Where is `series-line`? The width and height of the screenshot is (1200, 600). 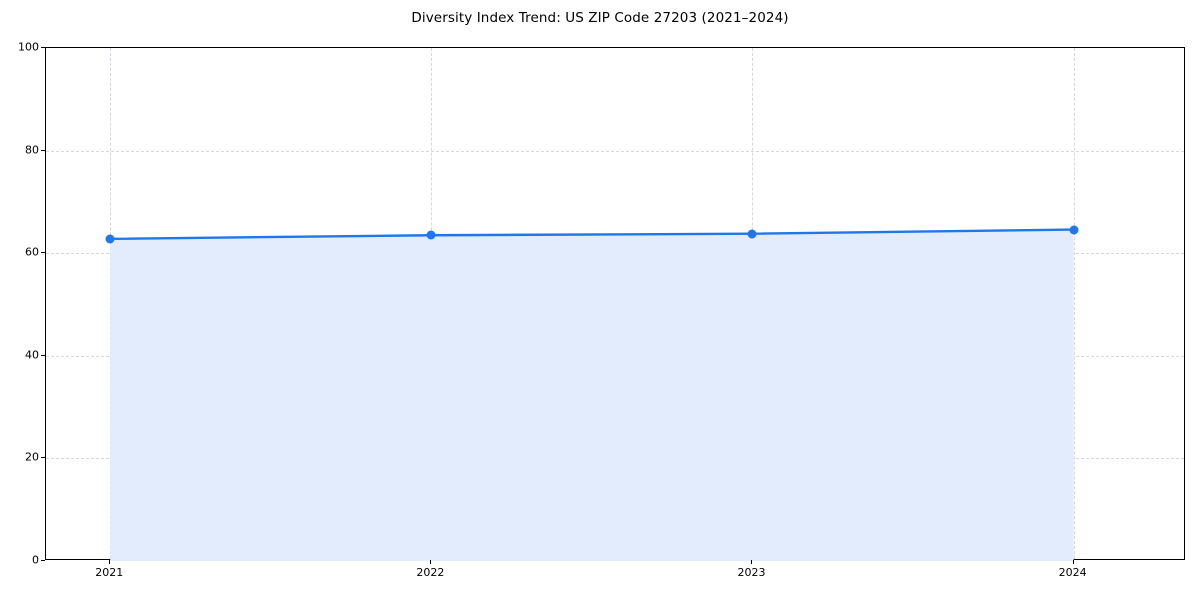
series-line is located at coordinates (592, 234).